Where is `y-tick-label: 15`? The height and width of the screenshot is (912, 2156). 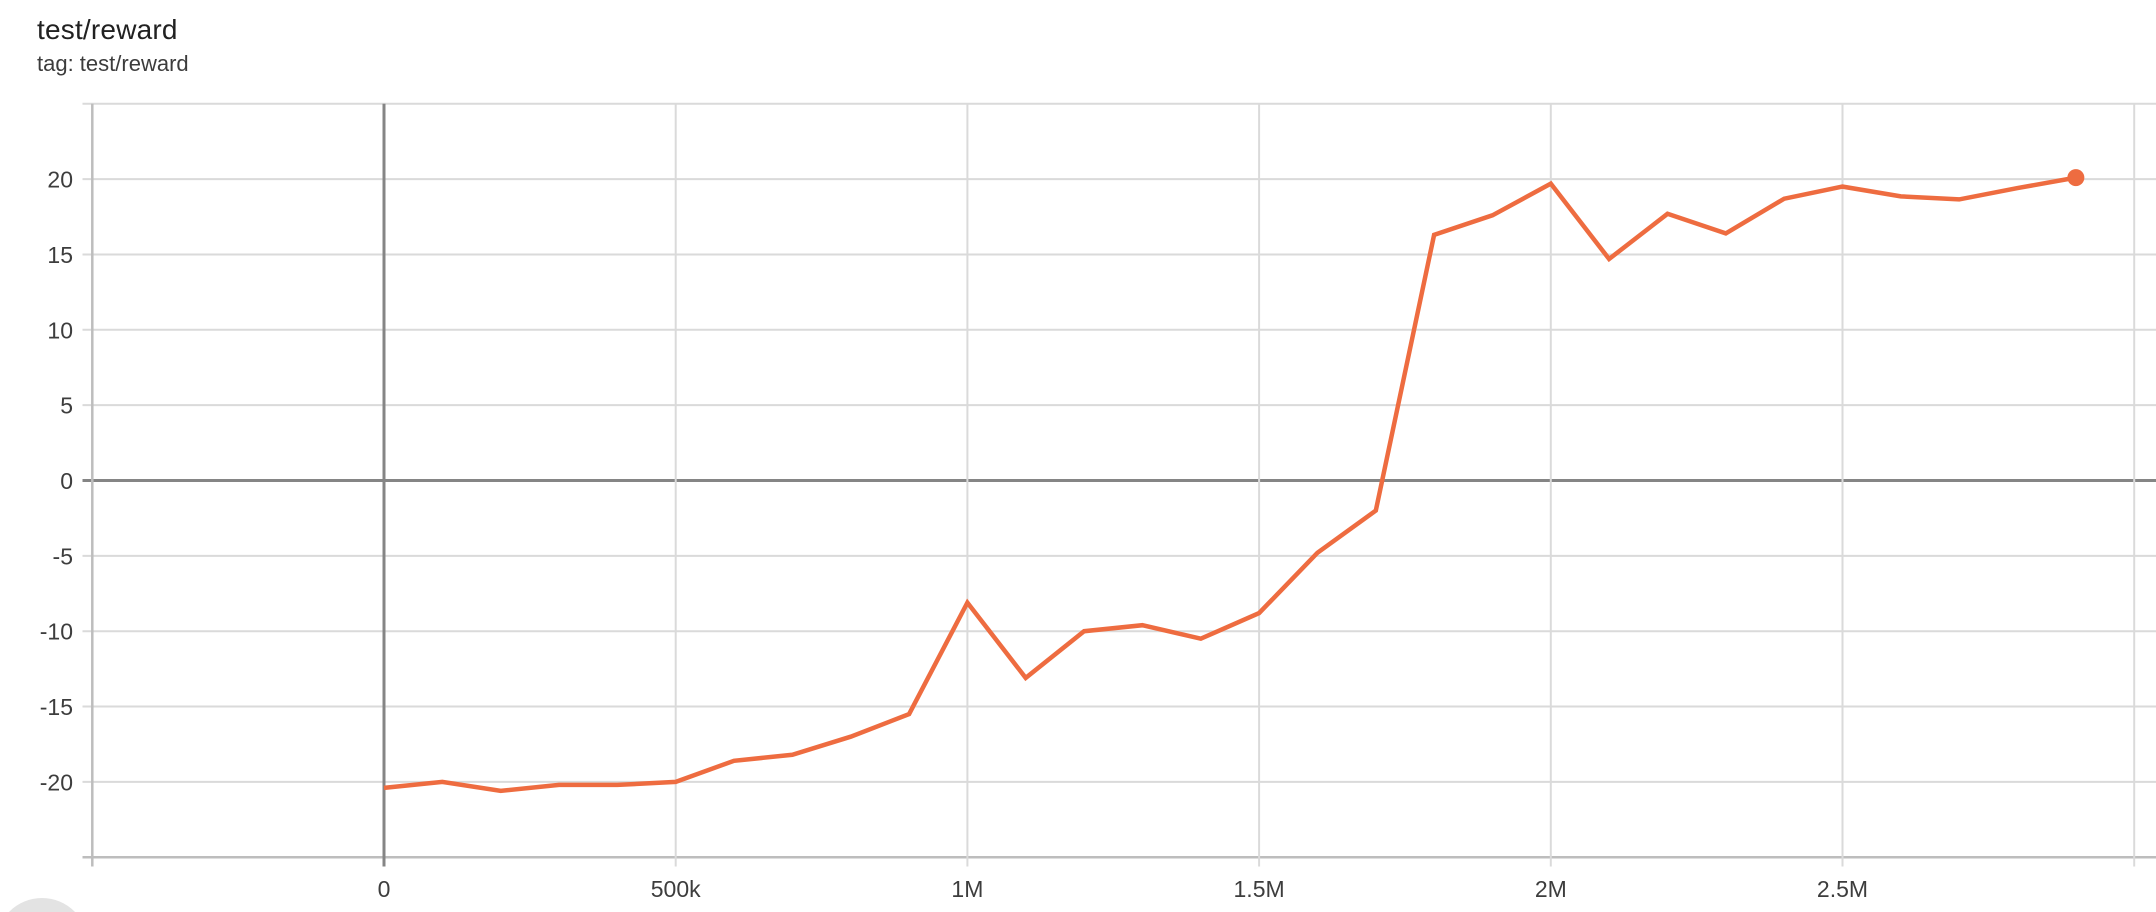
y-tick-label: 15 is located at coordinates (60, 255).